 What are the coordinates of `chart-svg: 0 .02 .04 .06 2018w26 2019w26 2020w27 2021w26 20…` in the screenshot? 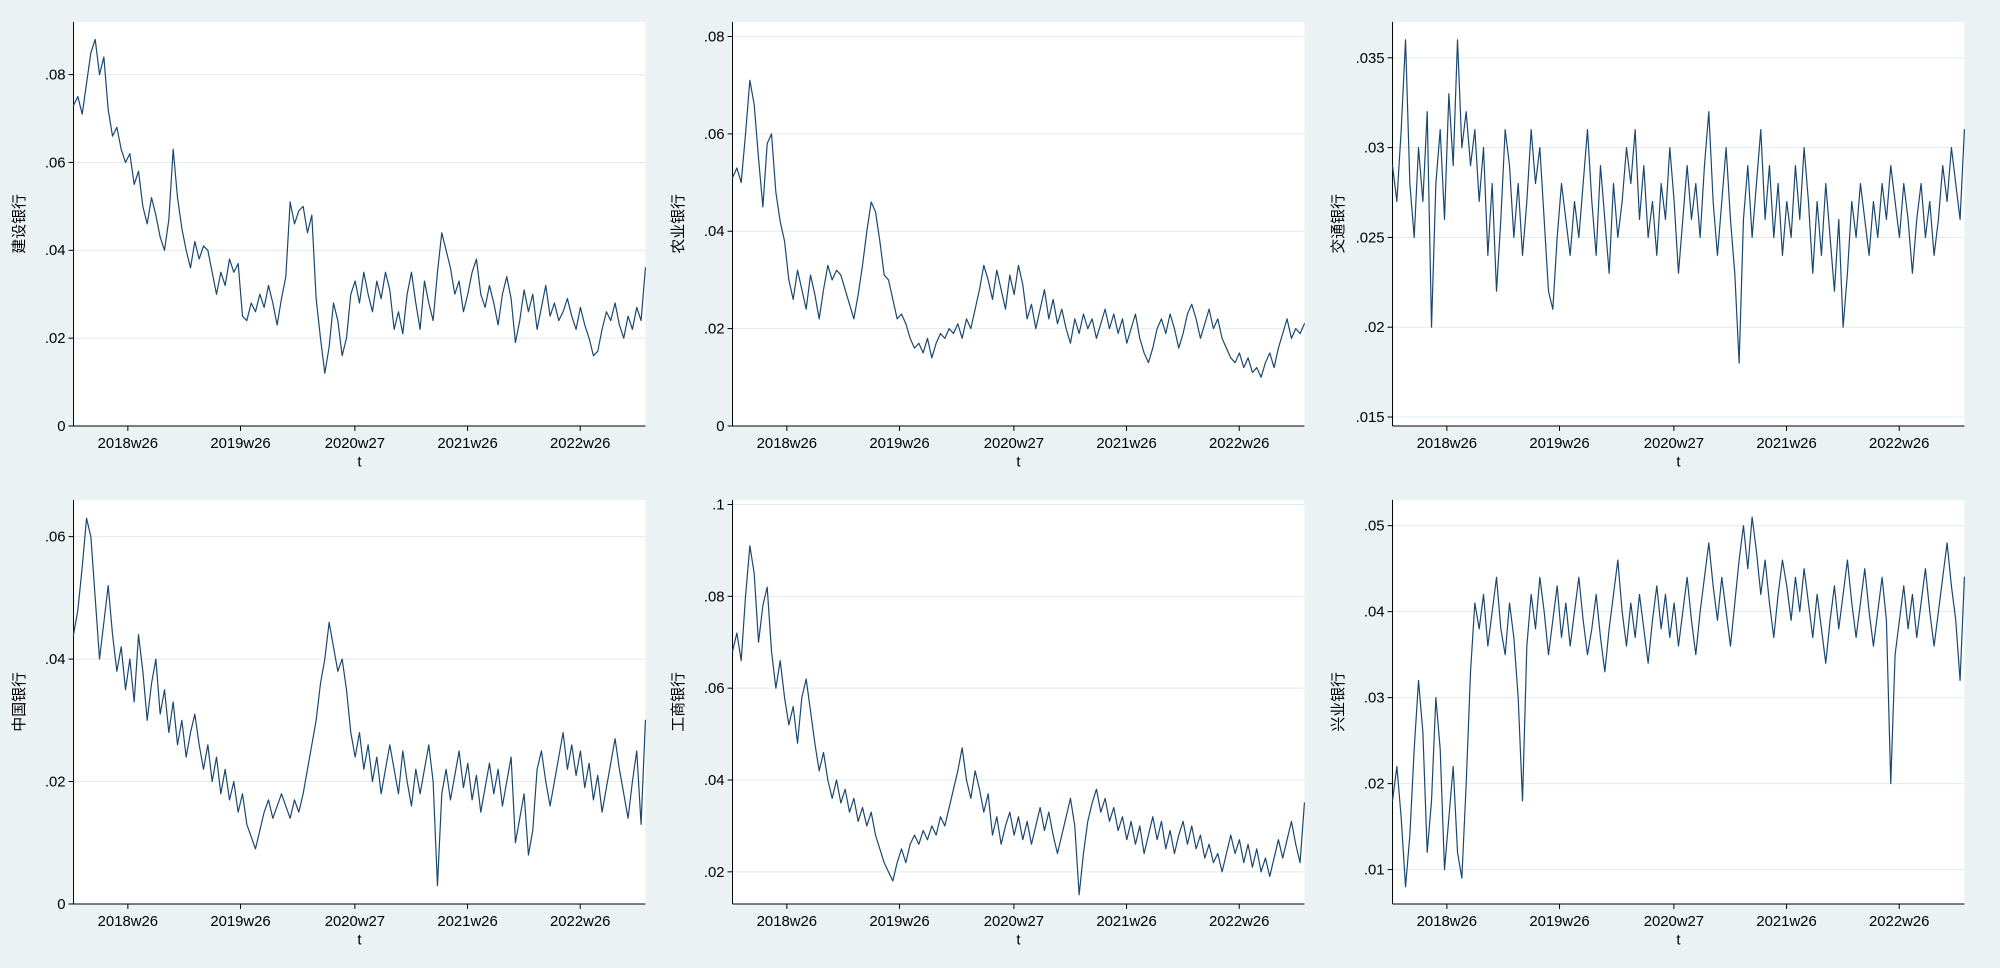 It's located at (329, 723).